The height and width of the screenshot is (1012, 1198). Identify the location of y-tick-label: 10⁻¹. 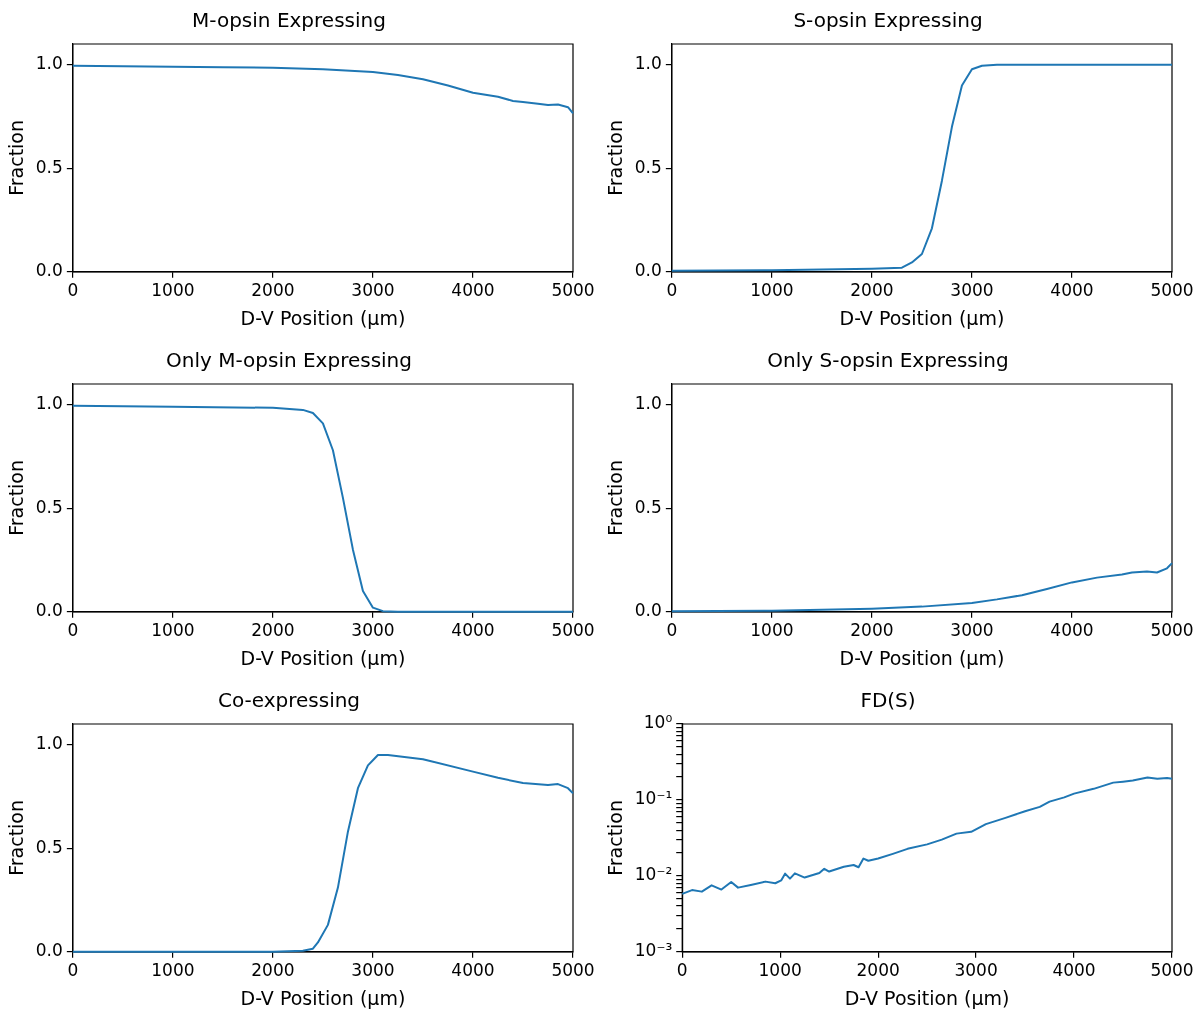
(653, 798).